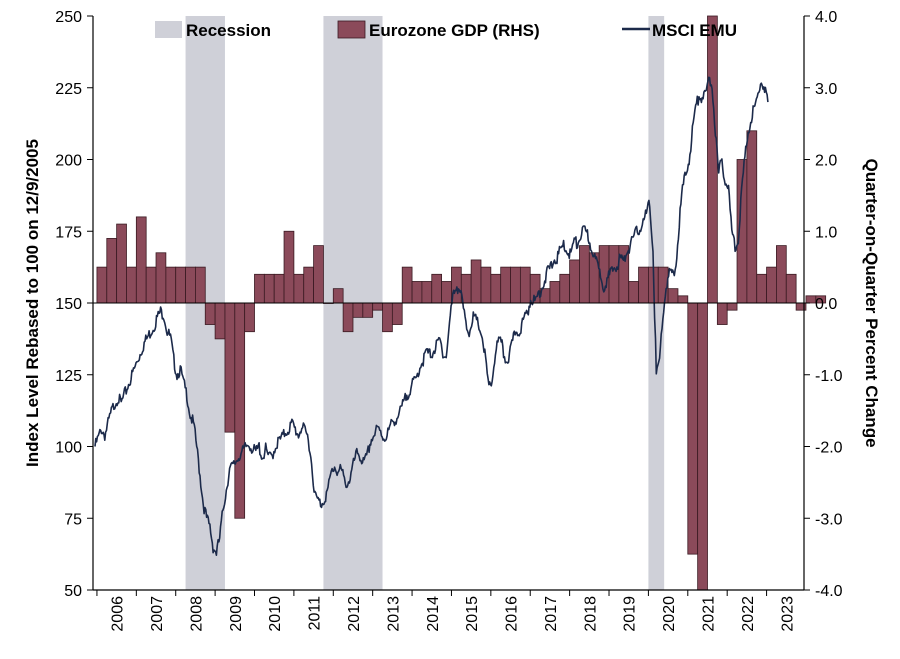 Image resolution: width=900 pixels, height=659 pixels. Describe the element at coordinates (708, 614) in the screenshot. I see `x-tick-label-2021: 2021` at that location.